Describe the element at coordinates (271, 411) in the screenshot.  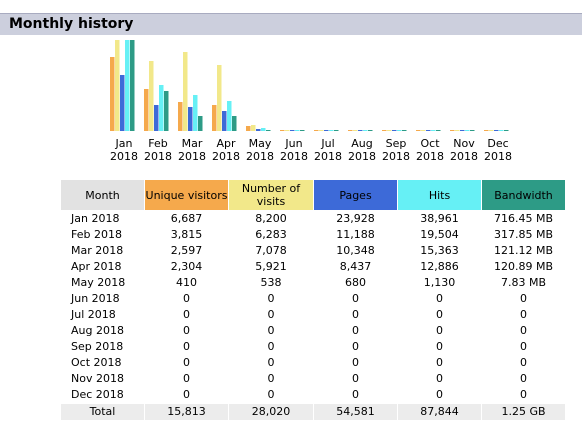
I see `total-visits: 28,020` at that location.